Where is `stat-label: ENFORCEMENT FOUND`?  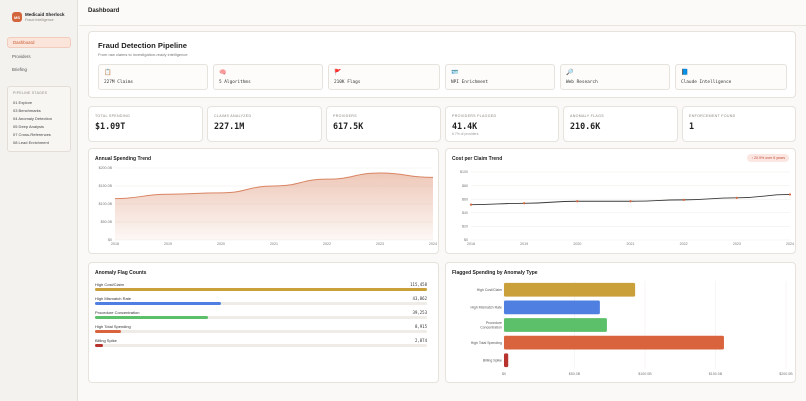 stat-label: ENFORCEMENT FOUND is located at coordinates (712, 116).